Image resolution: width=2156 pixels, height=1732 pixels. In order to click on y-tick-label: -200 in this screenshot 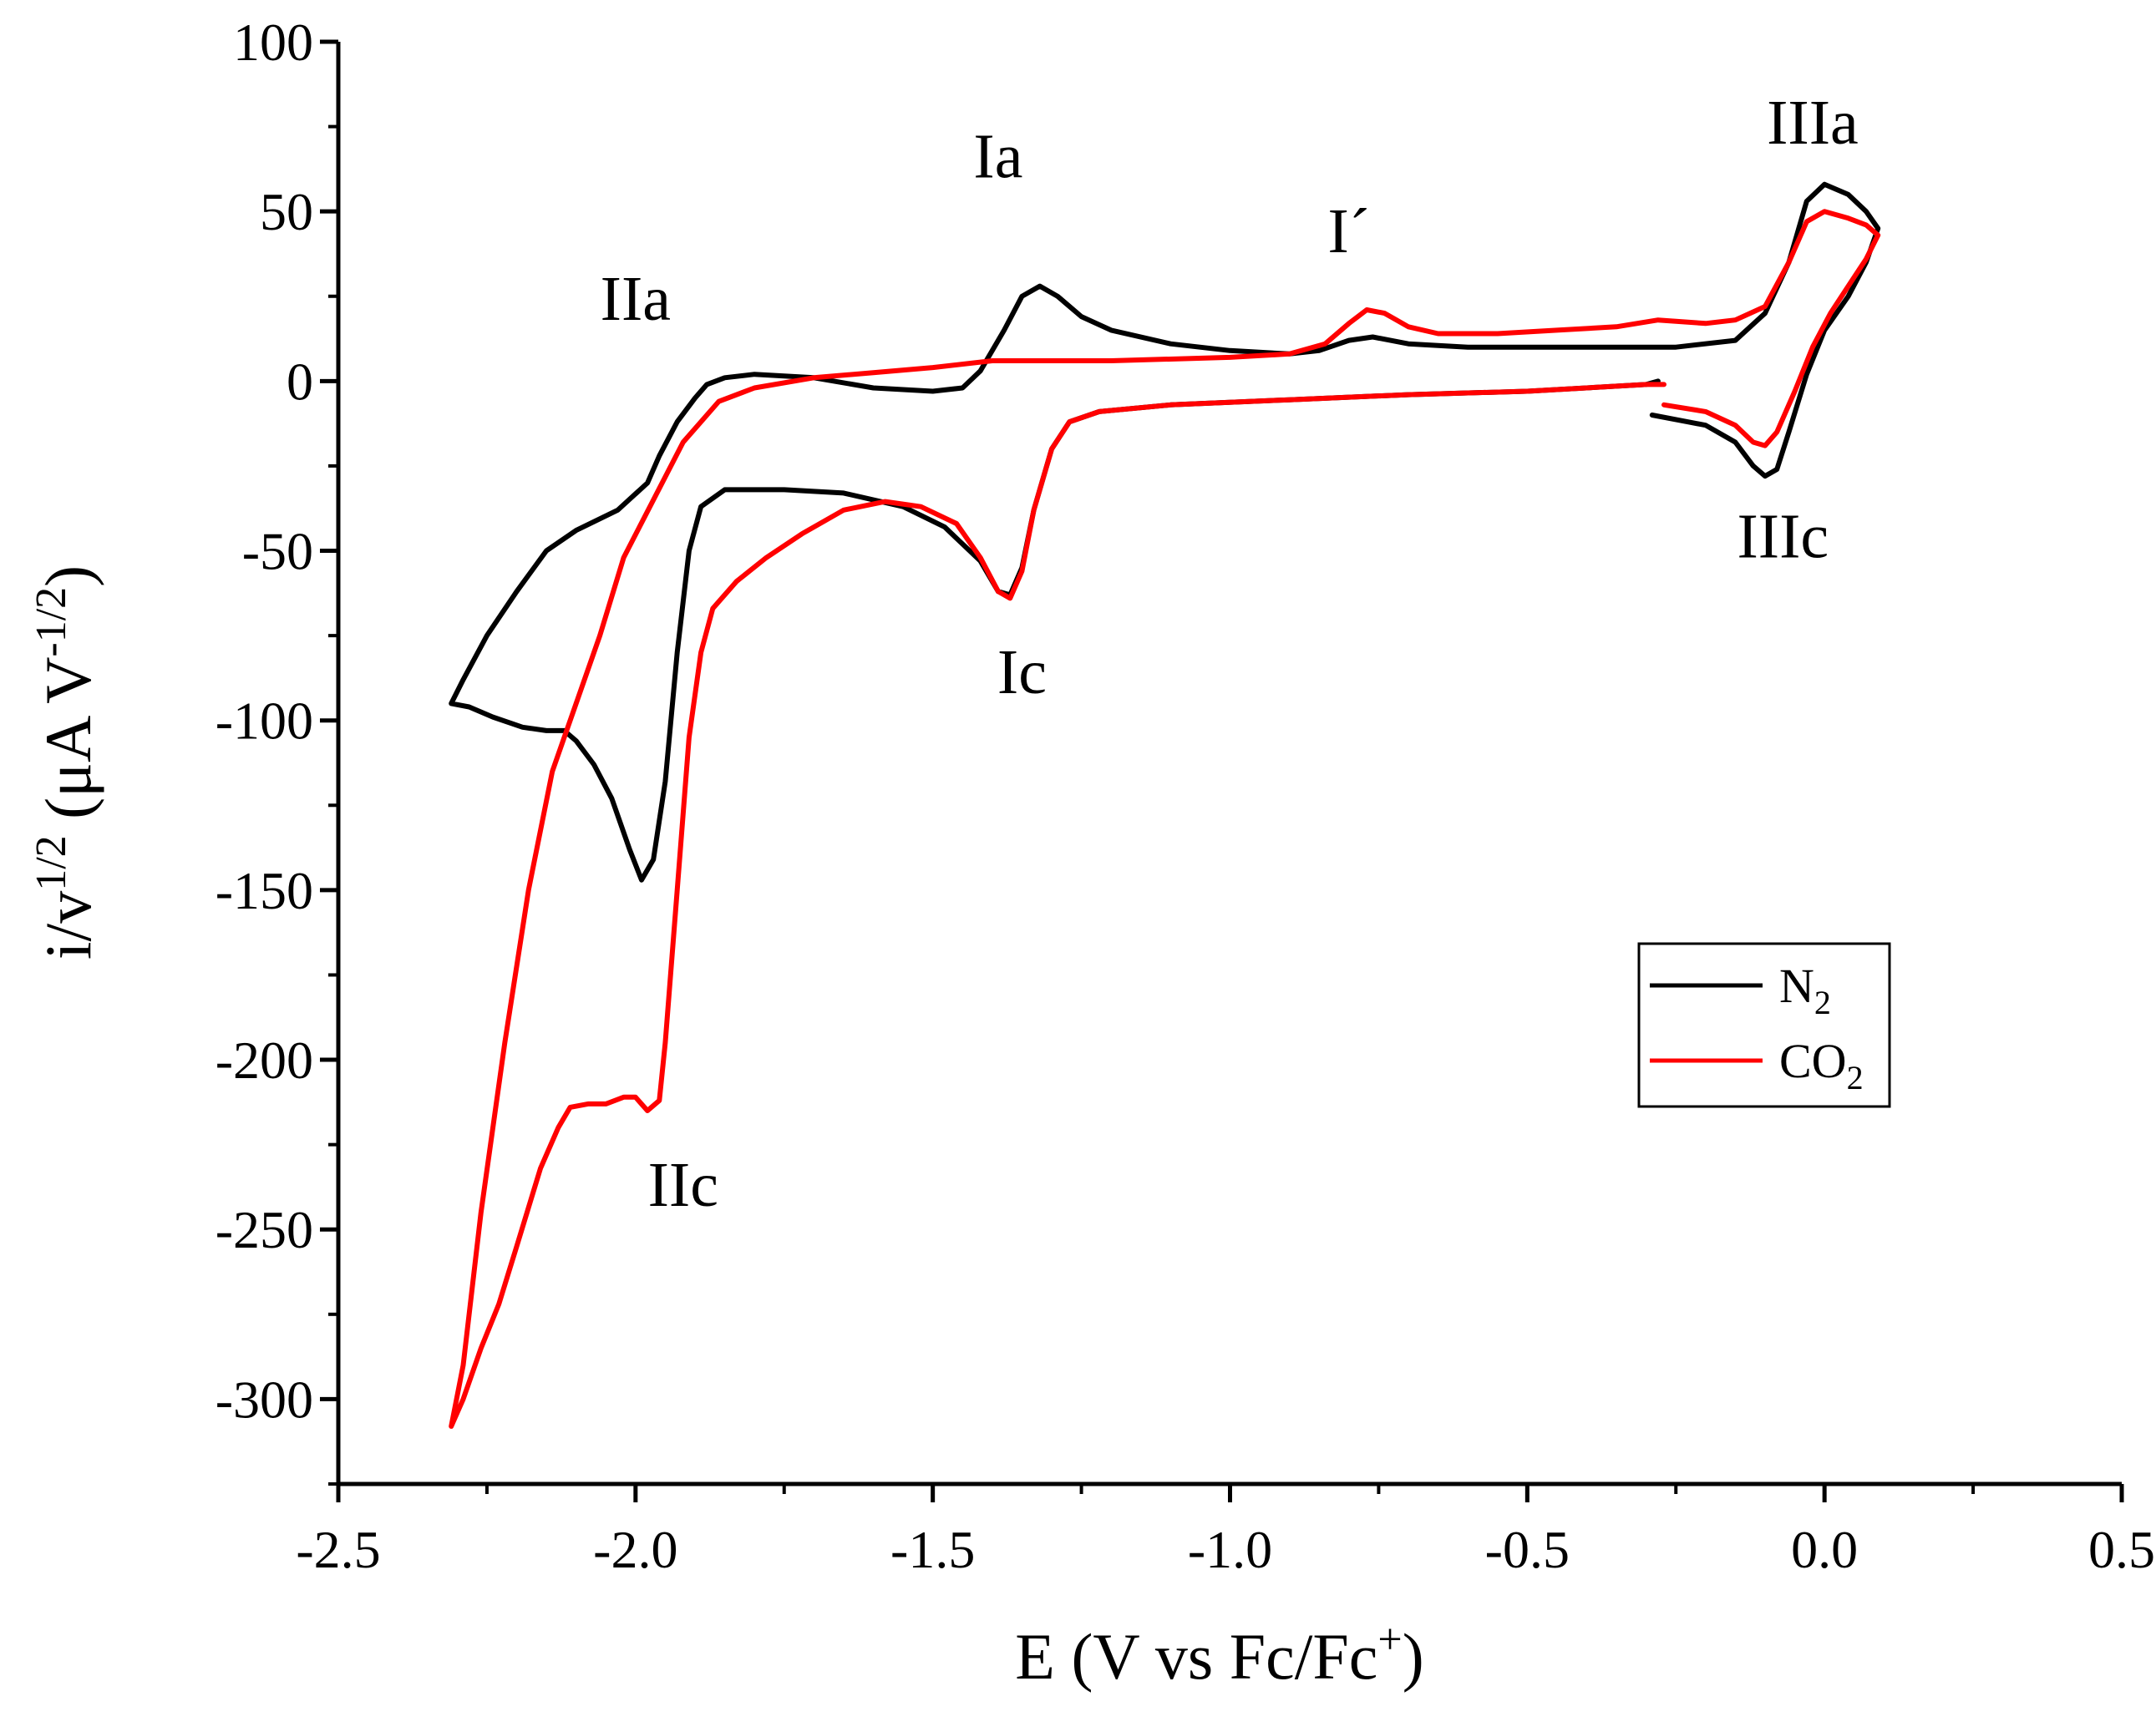, I will do `click(264, 1060)`.